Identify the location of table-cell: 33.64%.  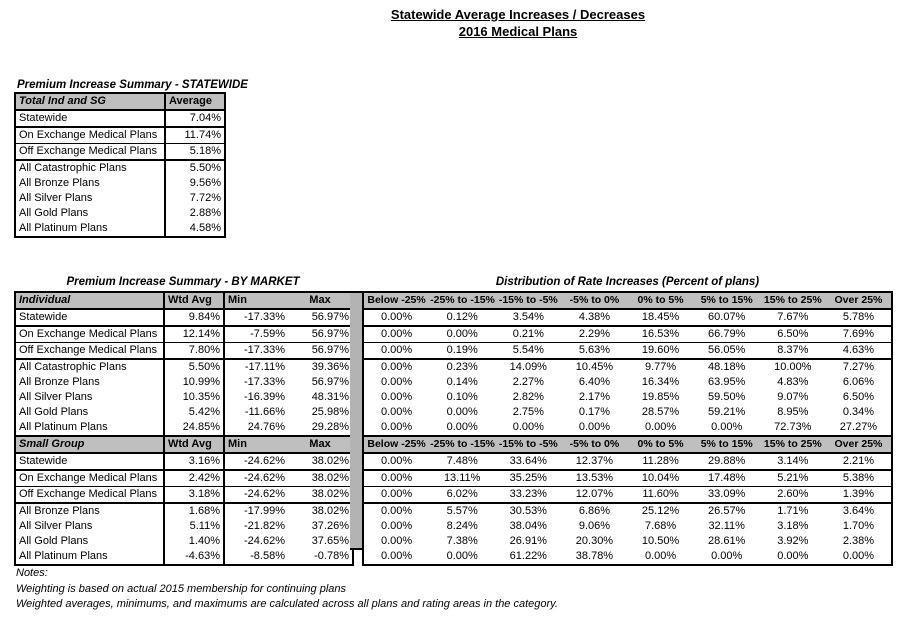
(528, 462).